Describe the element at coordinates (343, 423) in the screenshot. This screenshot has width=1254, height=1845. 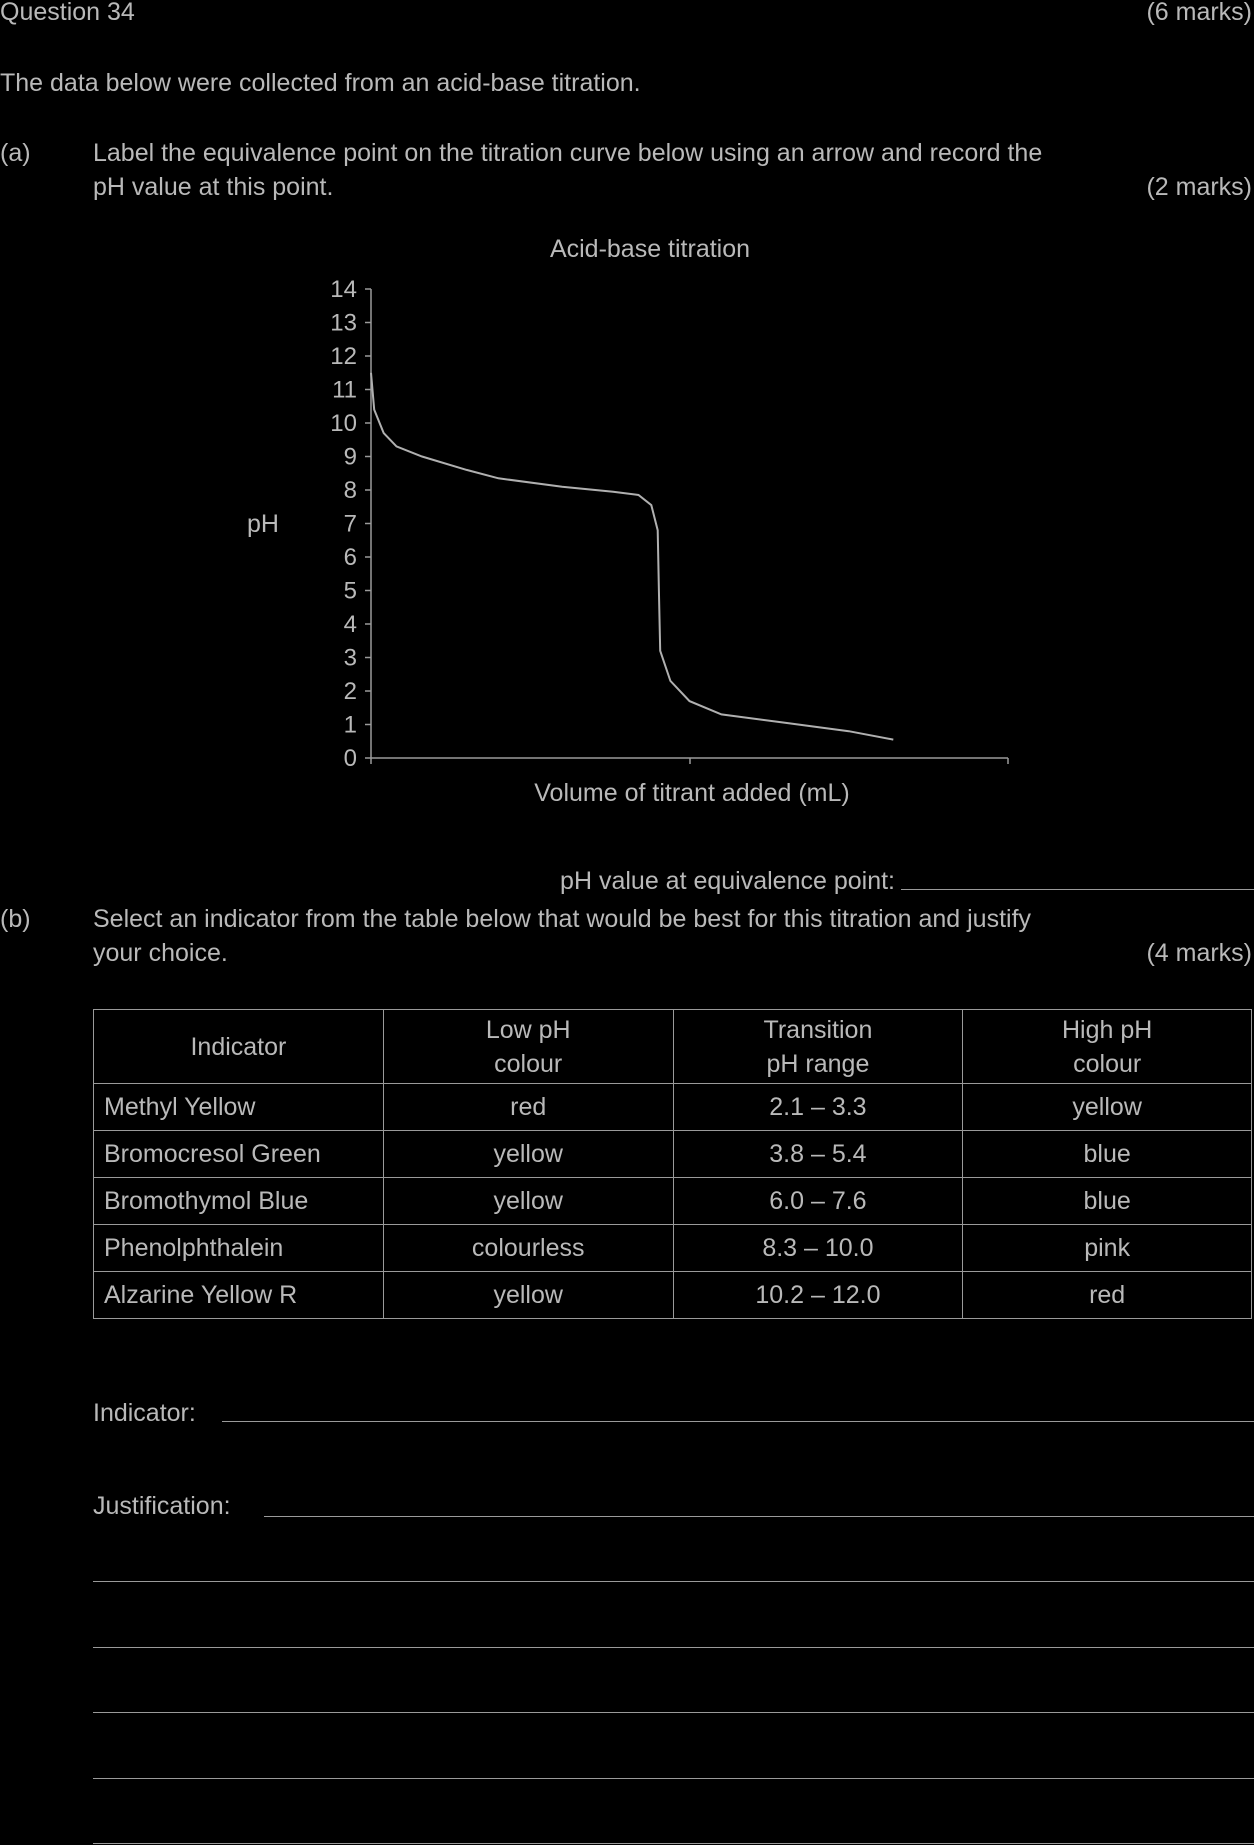
I see `y-tick-label: 10` at that location.